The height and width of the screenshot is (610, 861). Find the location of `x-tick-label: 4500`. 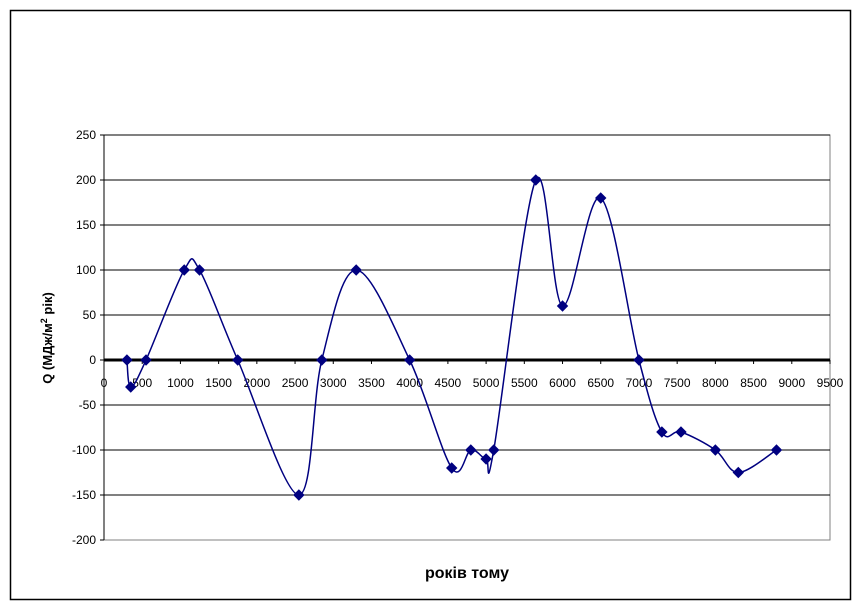

x-tick-label: 4500 is located at coordinates (448, 383).